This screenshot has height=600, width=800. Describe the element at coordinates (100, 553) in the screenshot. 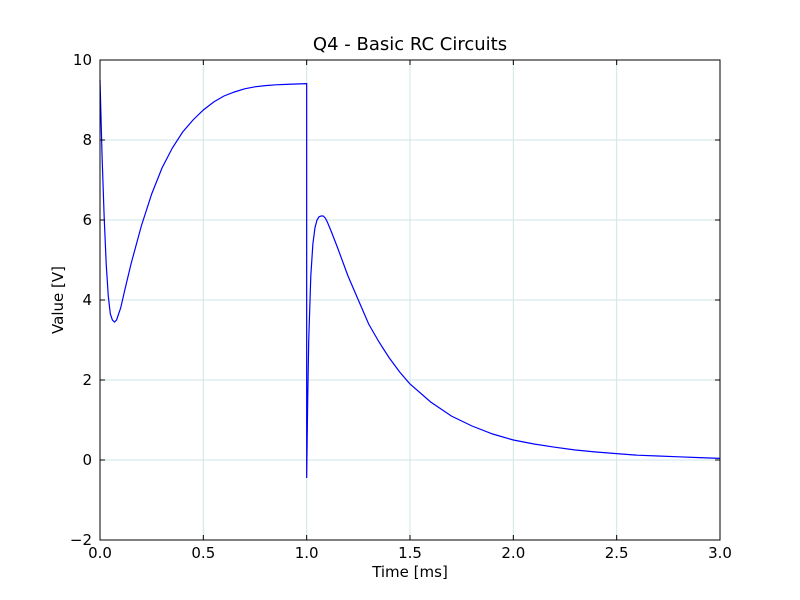

I see `x-tick-label: 0.0` at that location.